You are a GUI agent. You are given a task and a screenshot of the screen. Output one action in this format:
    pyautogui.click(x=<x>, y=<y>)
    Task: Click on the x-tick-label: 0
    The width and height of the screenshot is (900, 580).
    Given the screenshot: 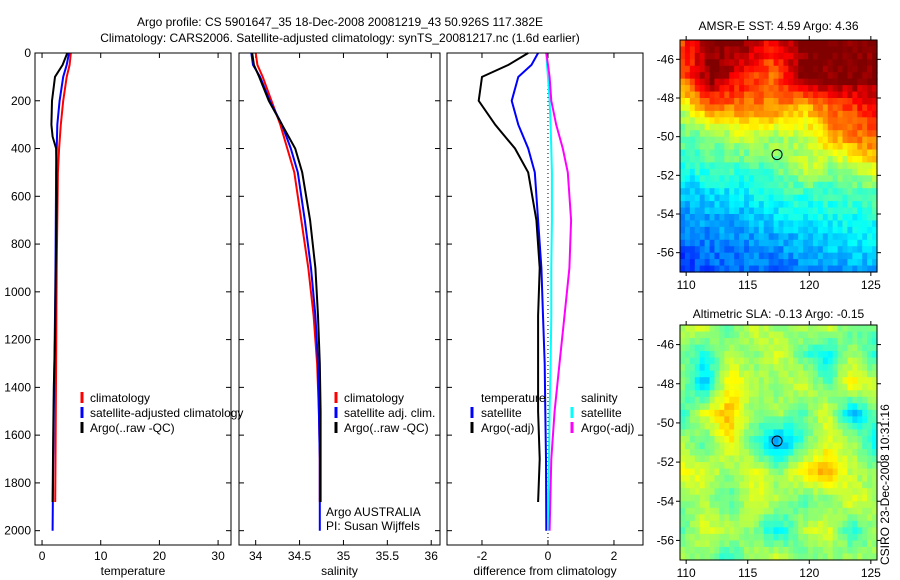 What is the action you would take?
    pyautogui.click(x=548, y=556)
    